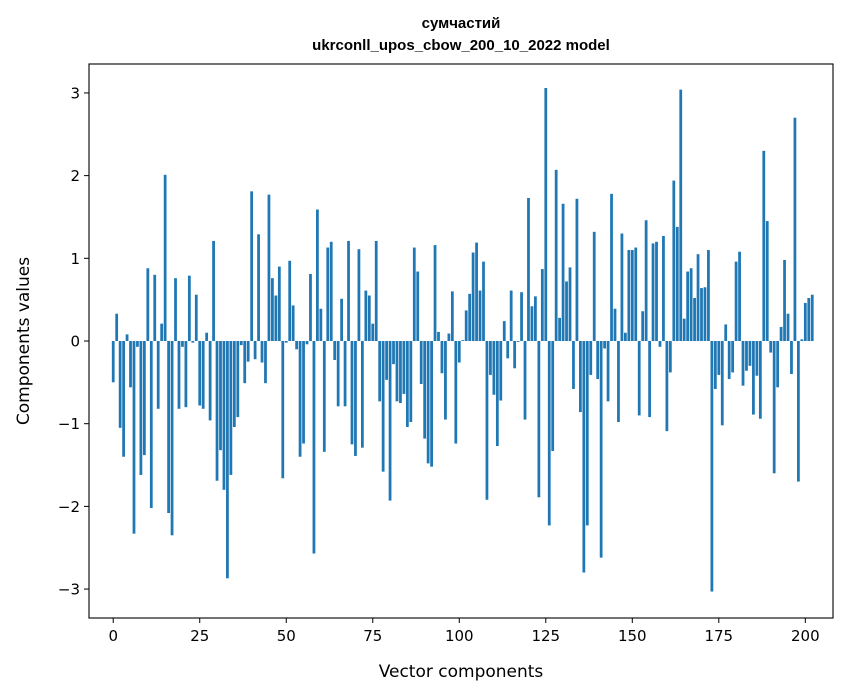  What do you see at coordinates (805, 636) in the screenshot?
I see `x-tick-label-200: 200` at bounding box center [805, 636].